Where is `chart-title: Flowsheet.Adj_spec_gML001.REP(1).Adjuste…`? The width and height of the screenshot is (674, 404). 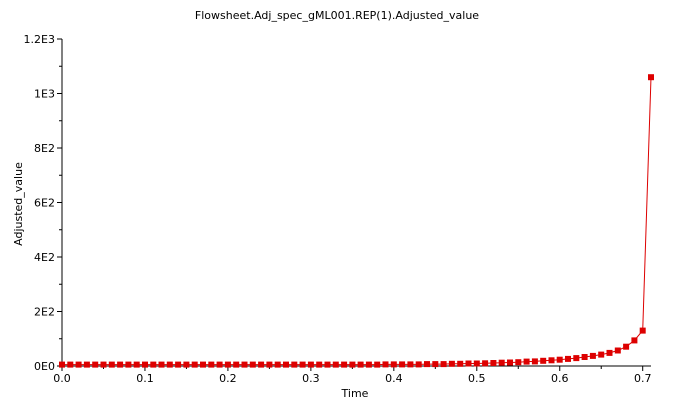 chart-title: Flowsheet.Adj_spec_gML001.REP(1).Adjuste… is located at coordinates (337, 15).